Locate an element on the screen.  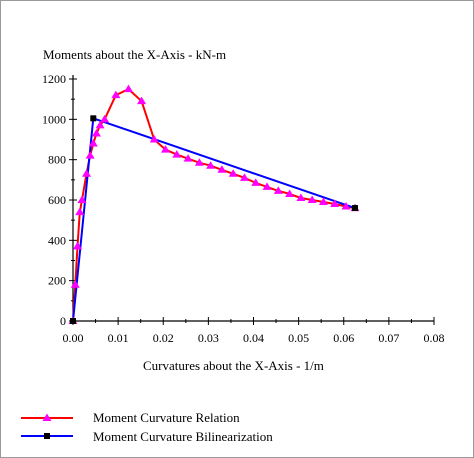
x-tick-label: 0.07 is located at coordinates (388, 338).